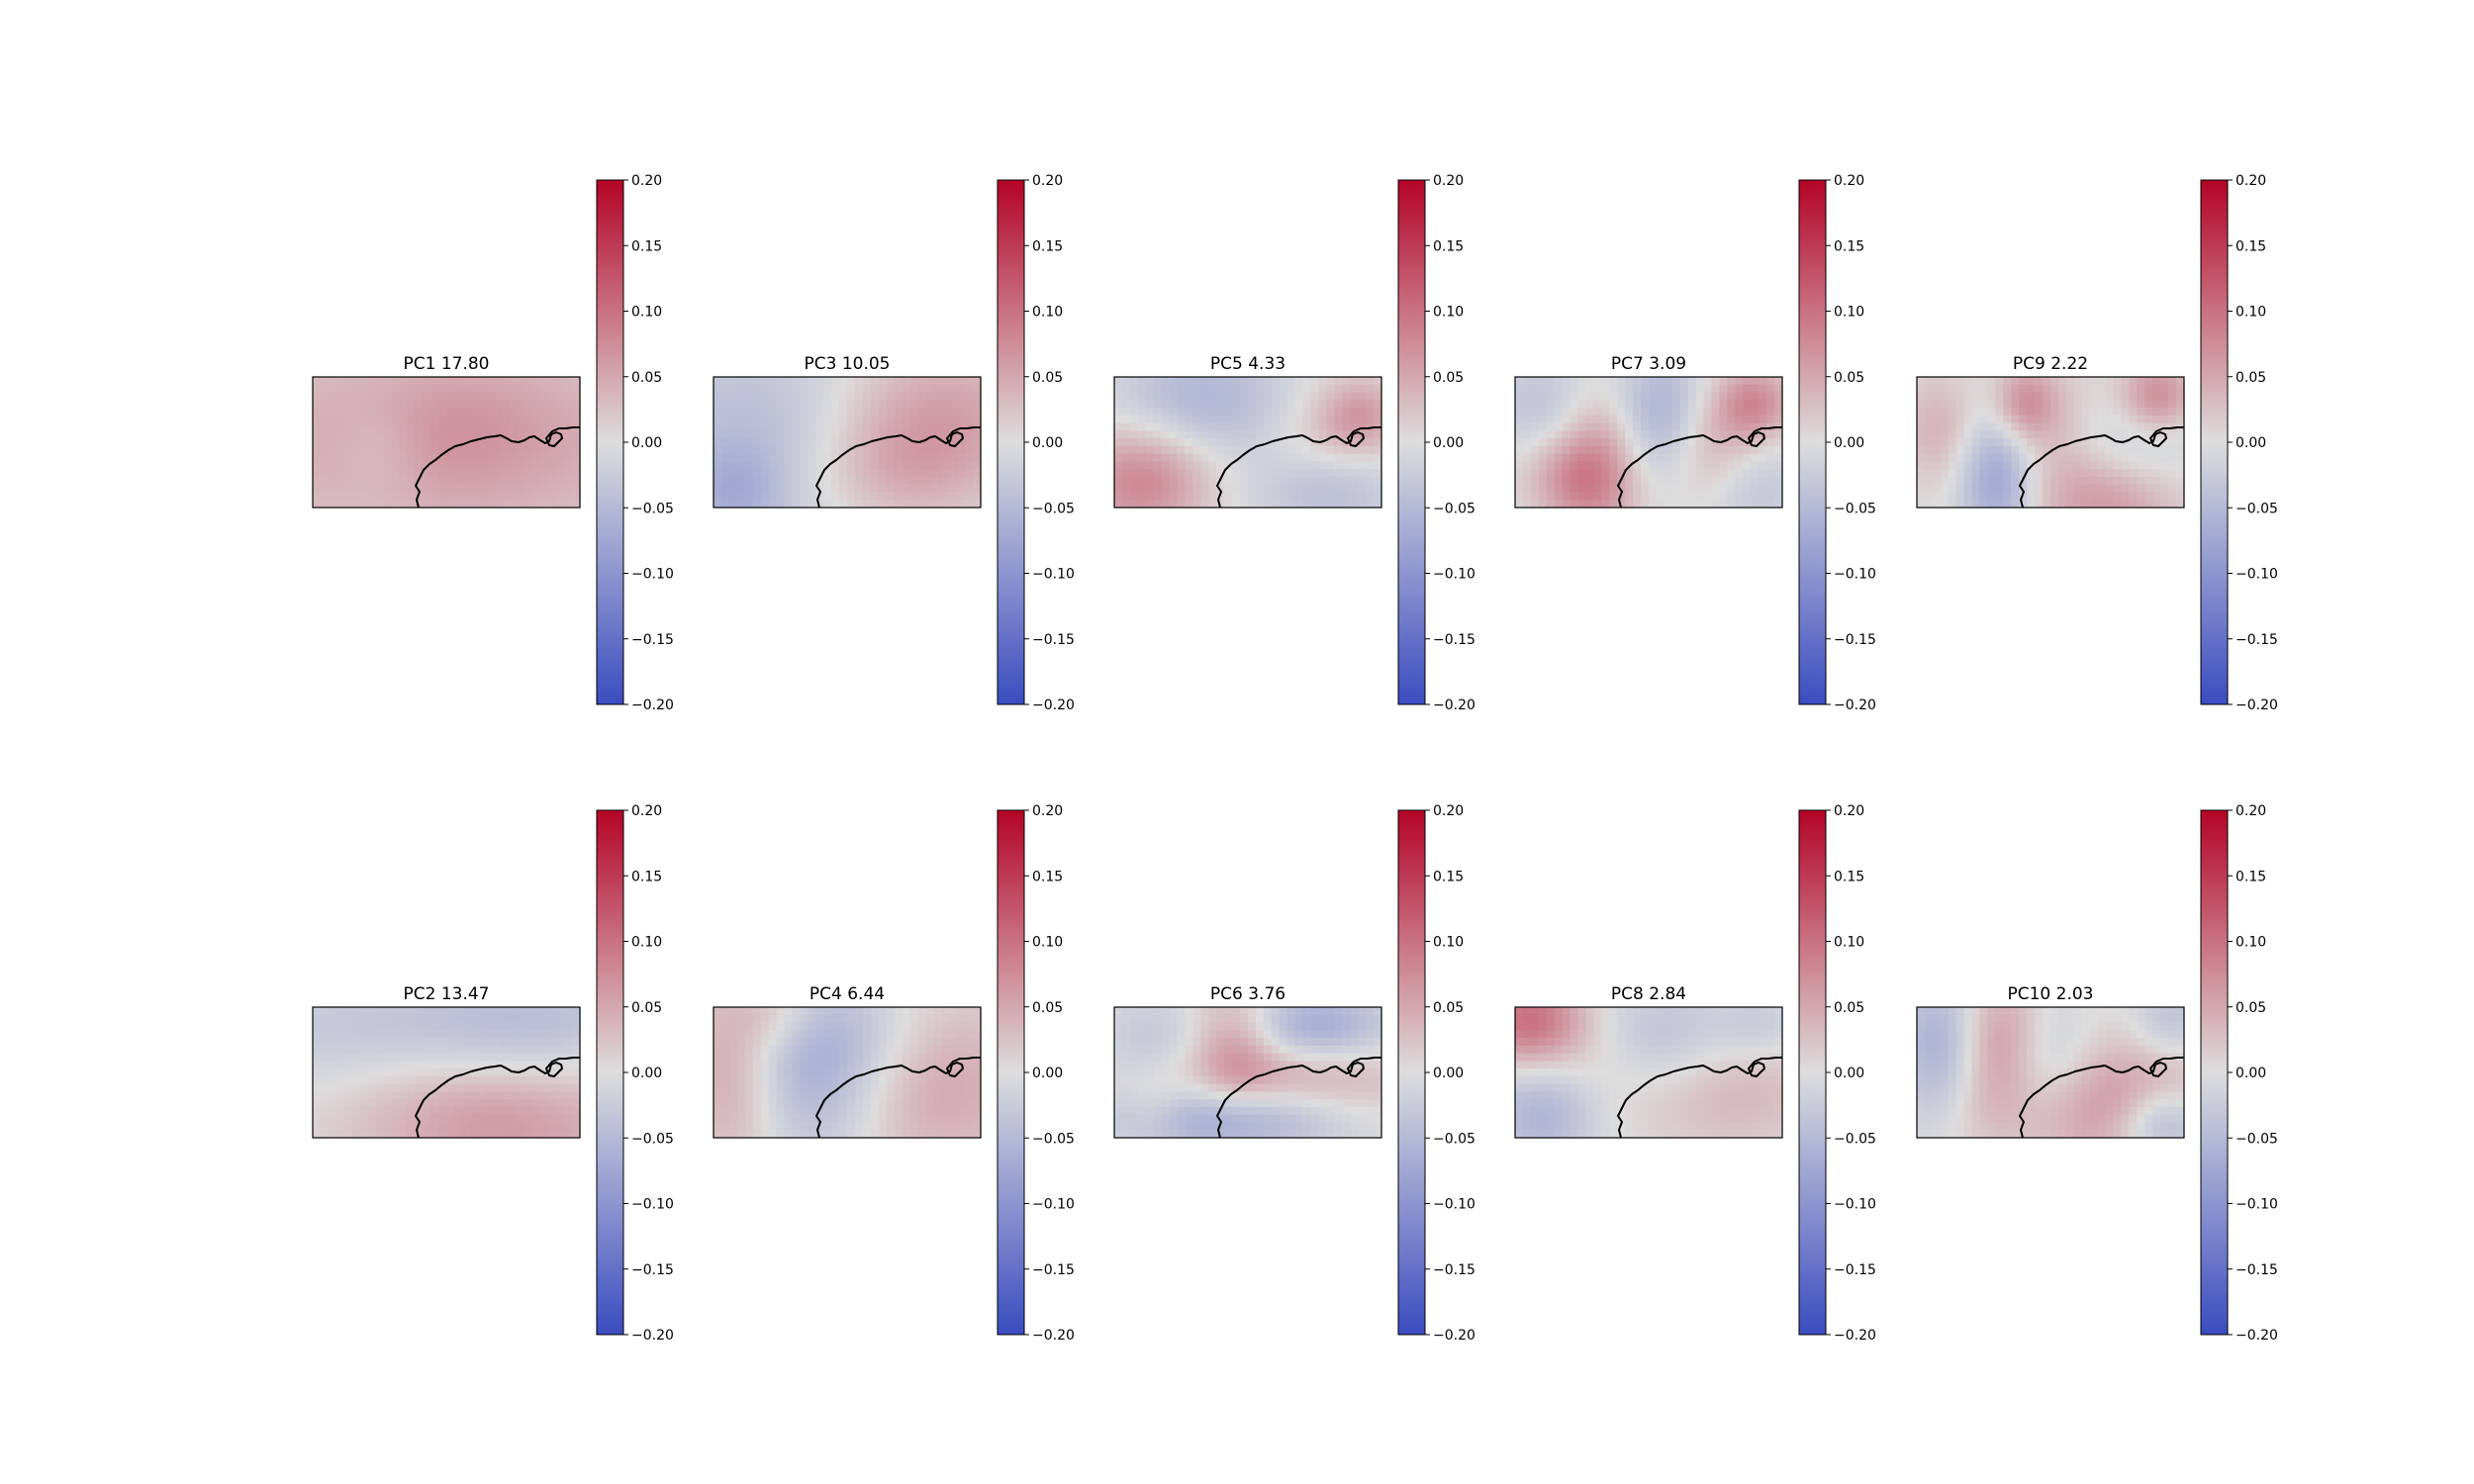 Image resolution: width=2474 pixels, height=1484 pixels. I want to click on panel-title: PC8 2.84, so click(1649, 994).